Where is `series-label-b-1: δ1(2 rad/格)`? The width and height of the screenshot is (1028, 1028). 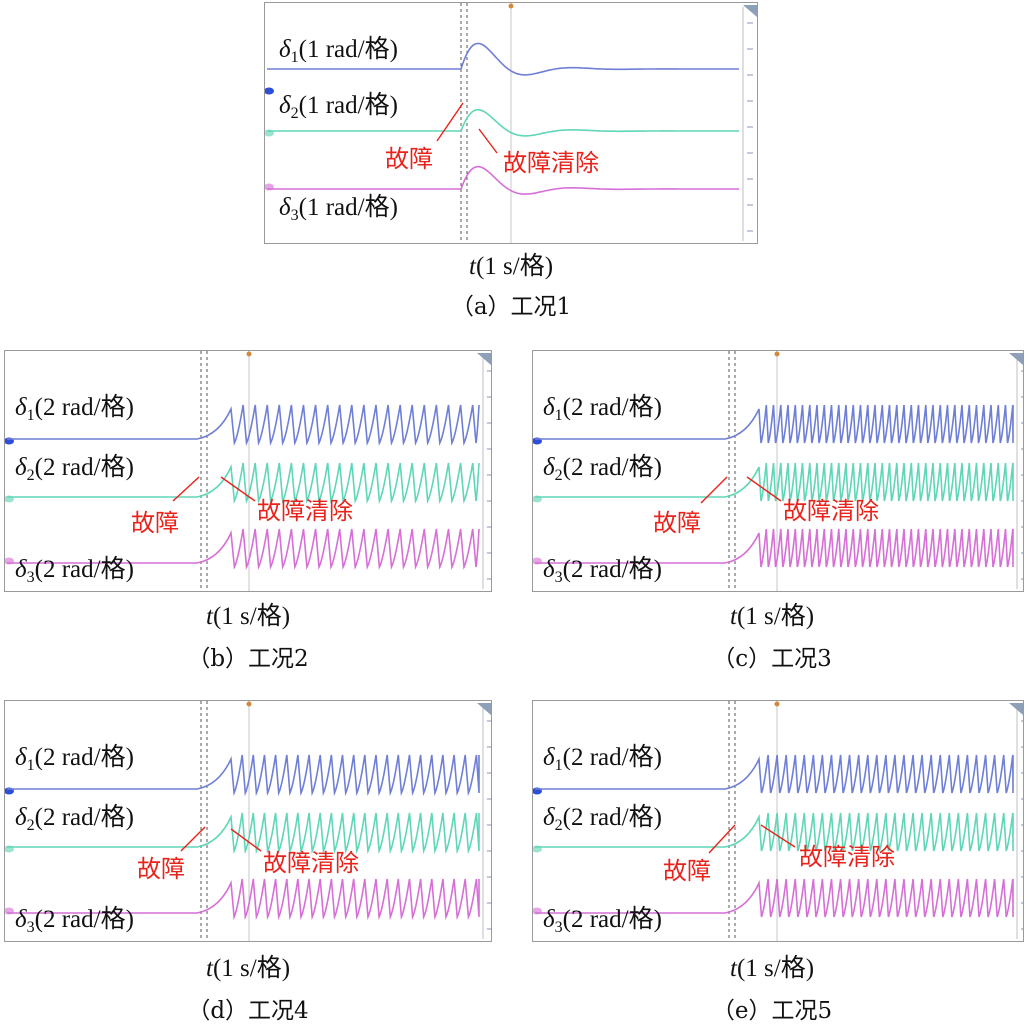
series-label-b-1: δ1(2 rad/格) is located at coordinates (74, 409).